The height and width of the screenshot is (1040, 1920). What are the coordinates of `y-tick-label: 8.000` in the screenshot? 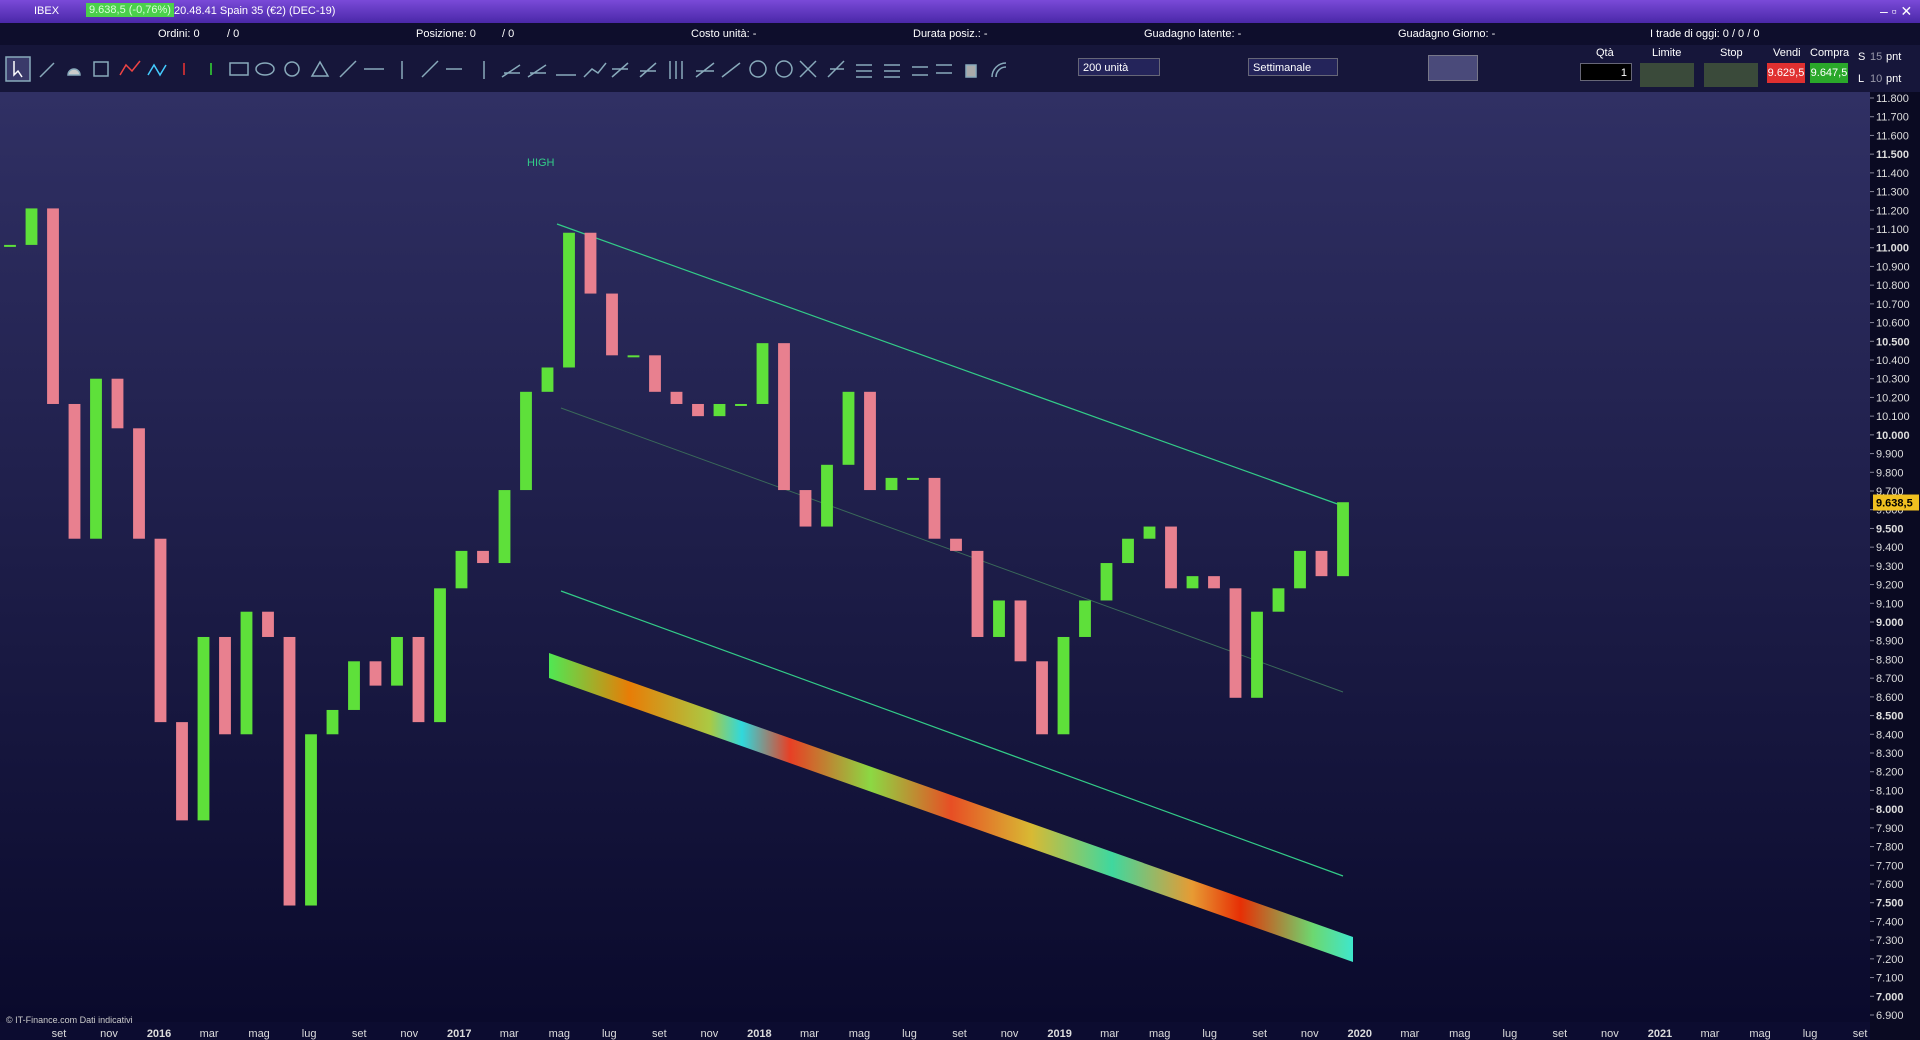 It's located at (1890, 810).